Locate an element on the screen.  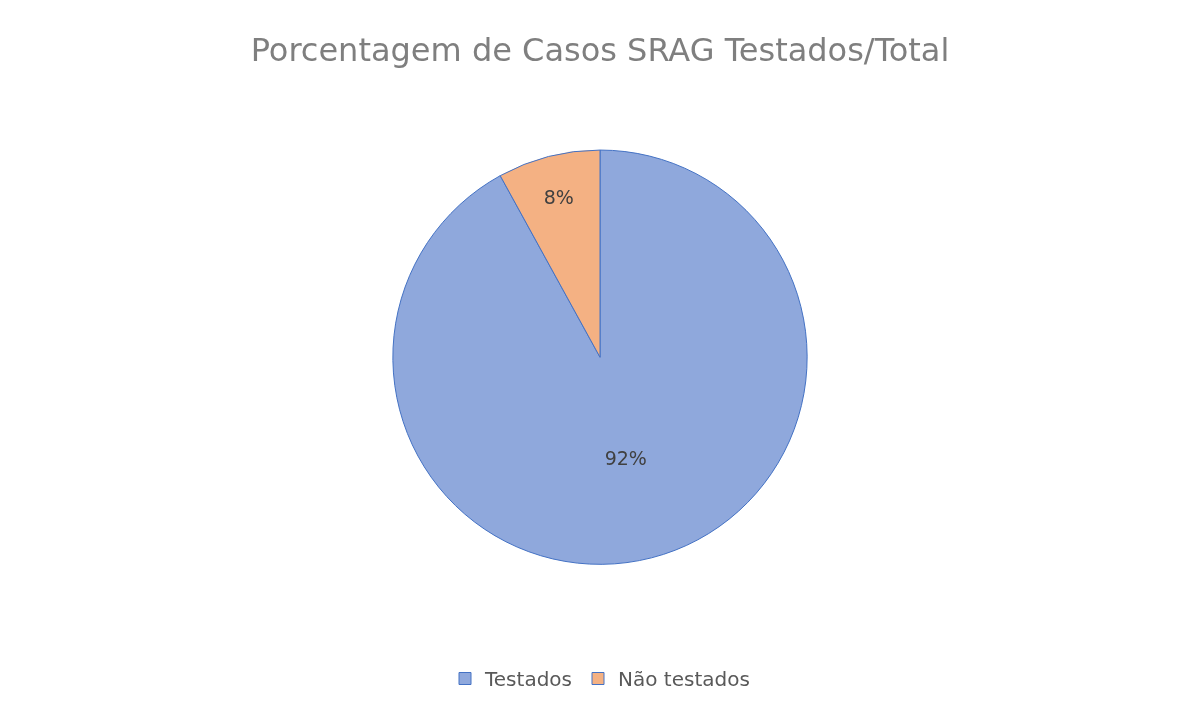
legend-label: Testados is located at coordinates (528, 679).